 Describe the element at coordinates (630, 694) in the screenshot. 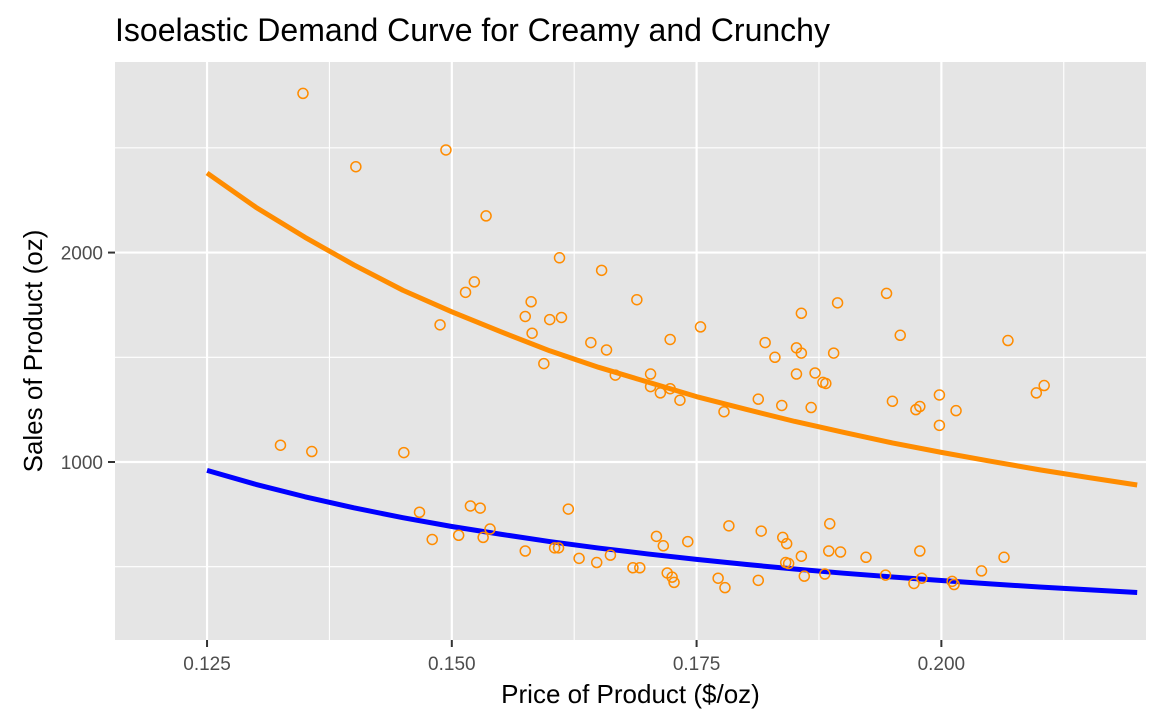

I see `x-axis-title: Price of Product ($/oz)` at that location.